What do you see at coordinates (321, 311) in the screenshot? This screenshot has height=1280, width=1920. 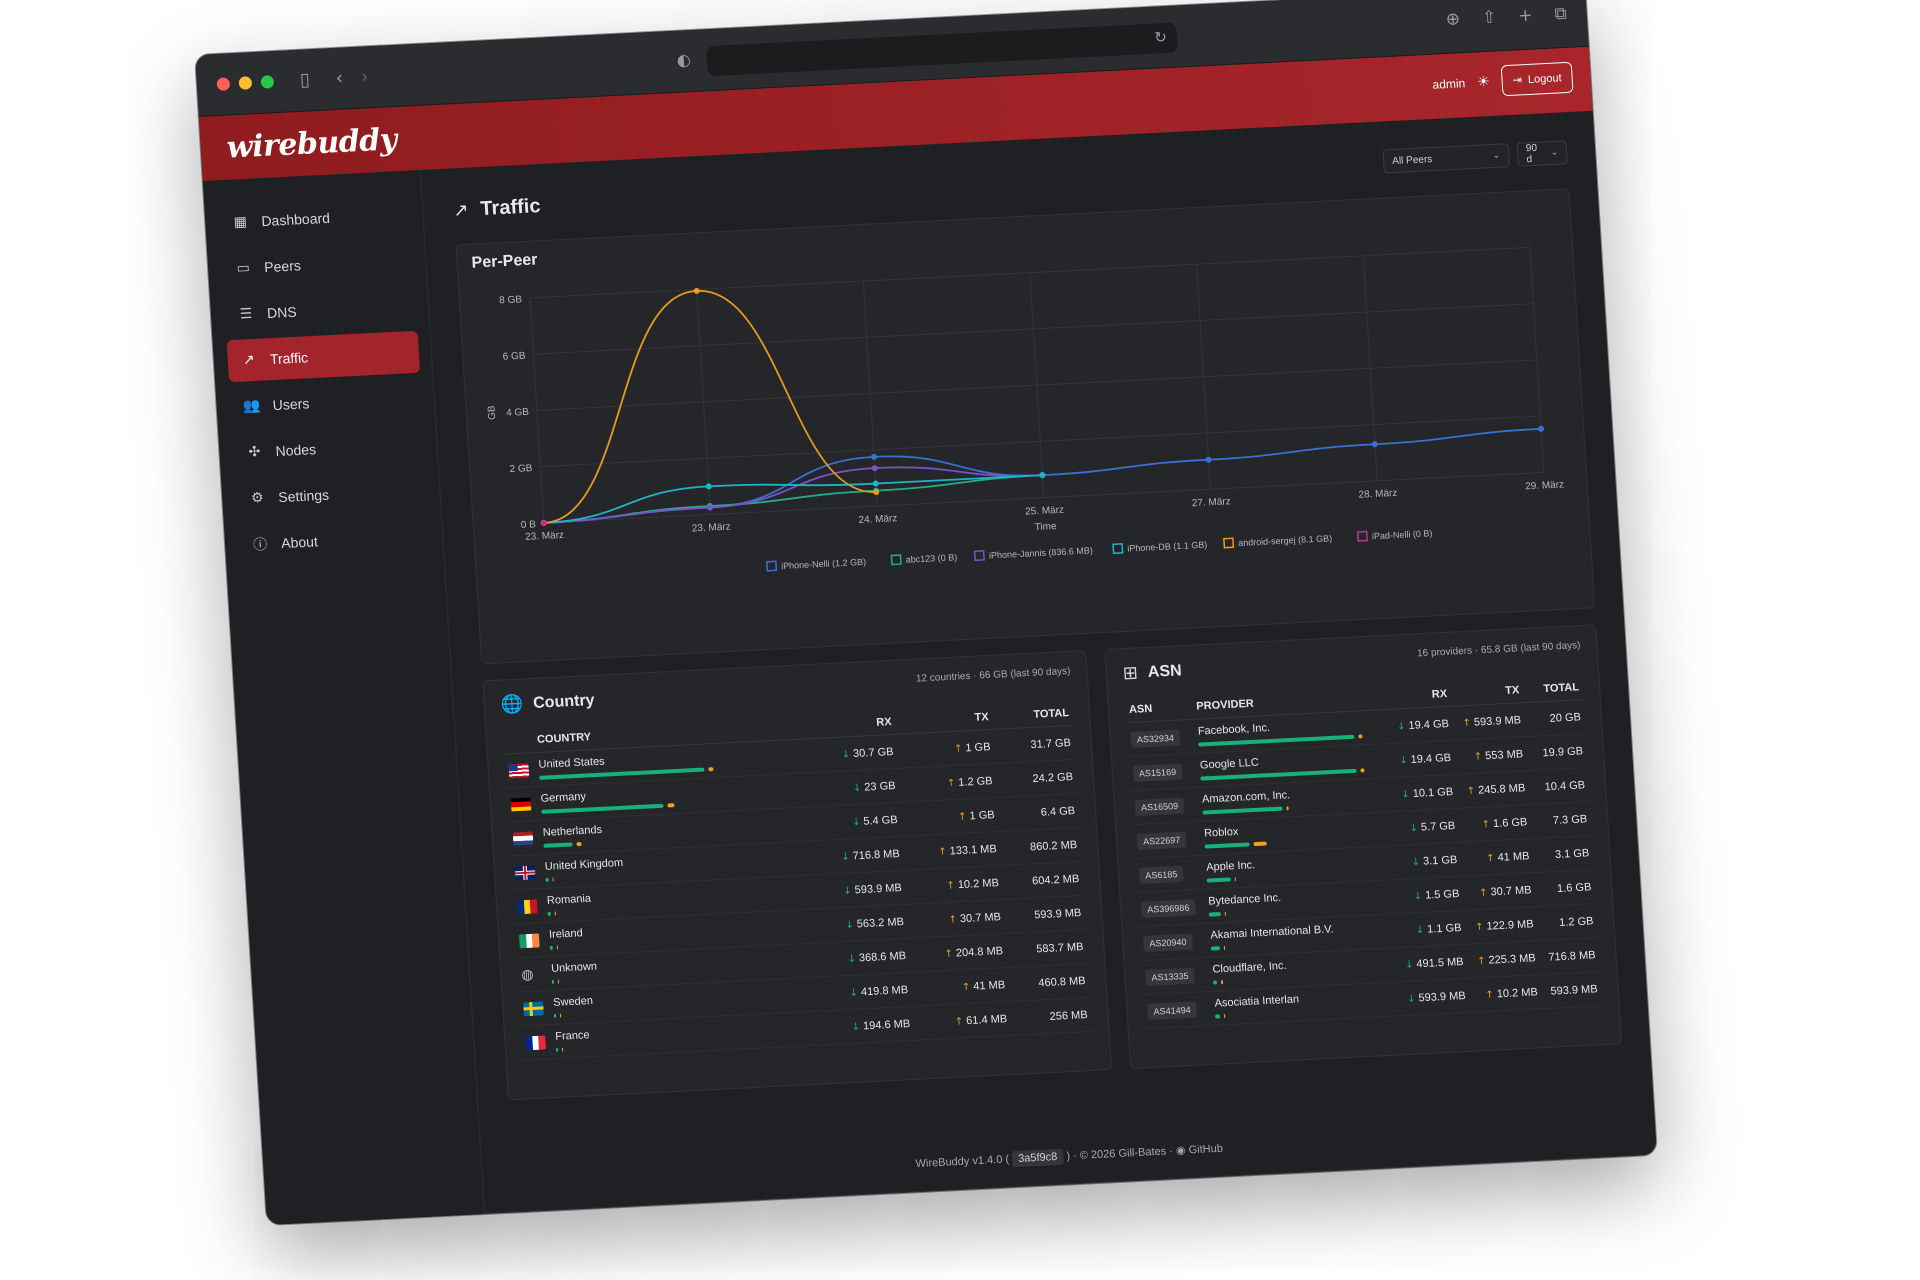 I see `sidebar-item-dns: ☰ DNS` at bounding box center [321, 311].